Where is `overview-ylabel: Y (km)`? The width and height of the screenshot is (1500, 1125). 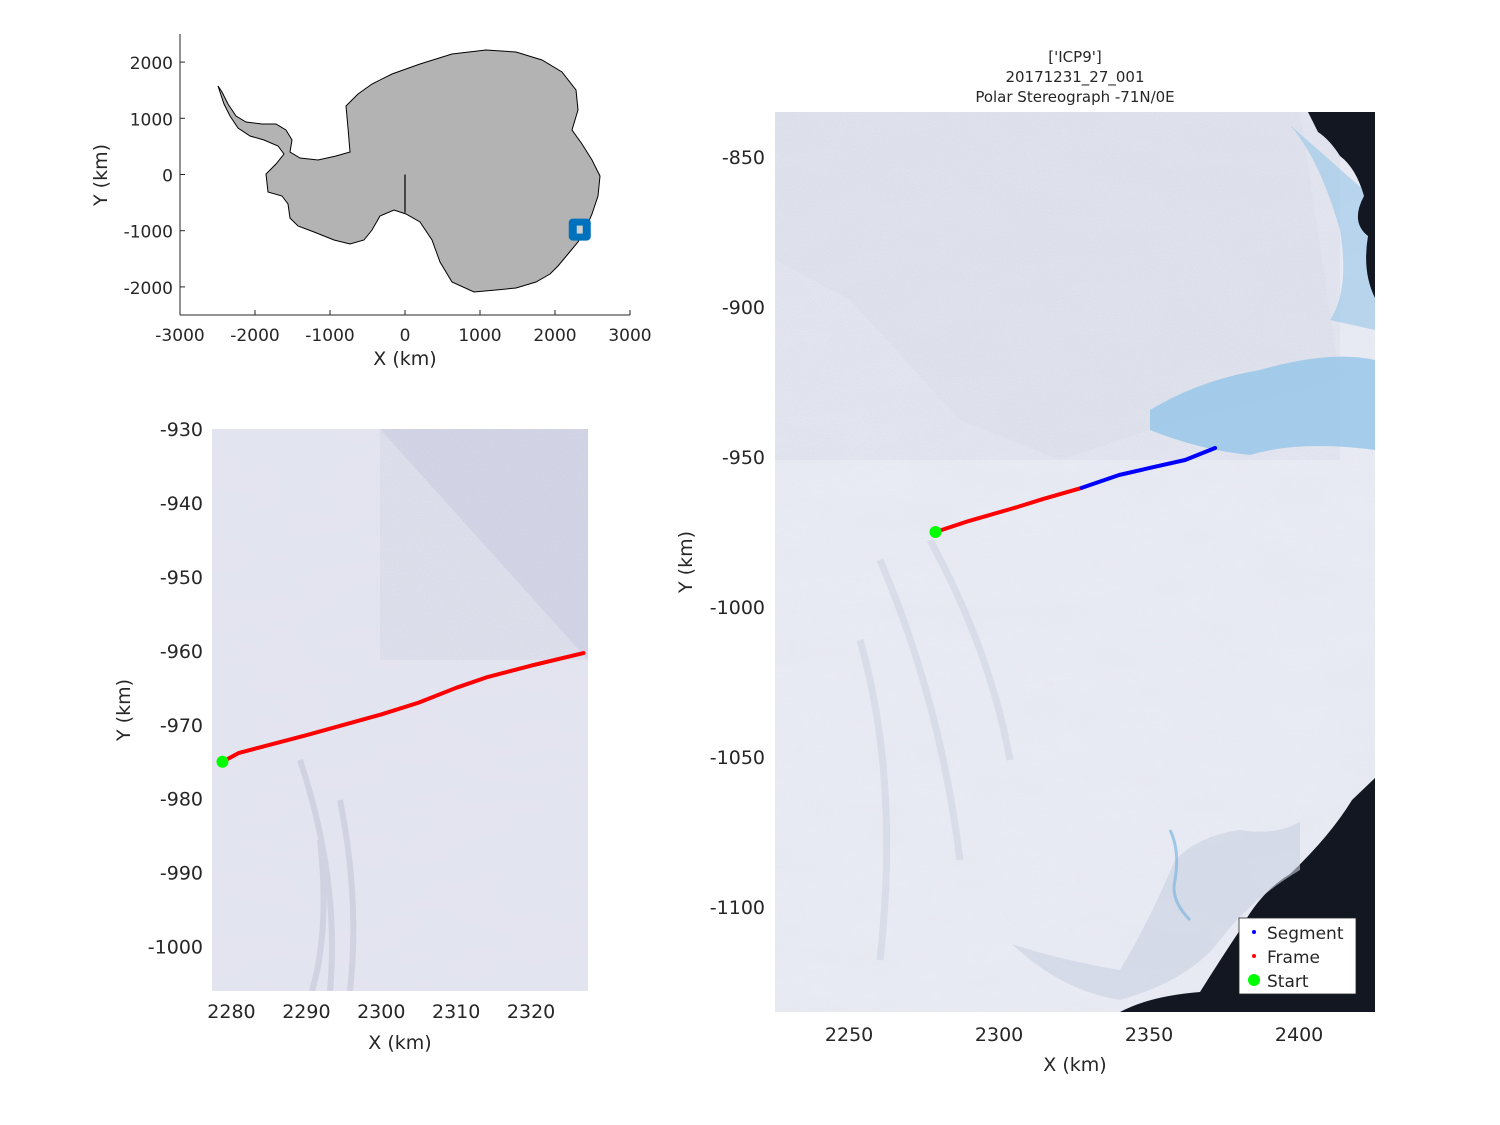
overview-ylabel: Y (km) is located at coordinates (101, 175).